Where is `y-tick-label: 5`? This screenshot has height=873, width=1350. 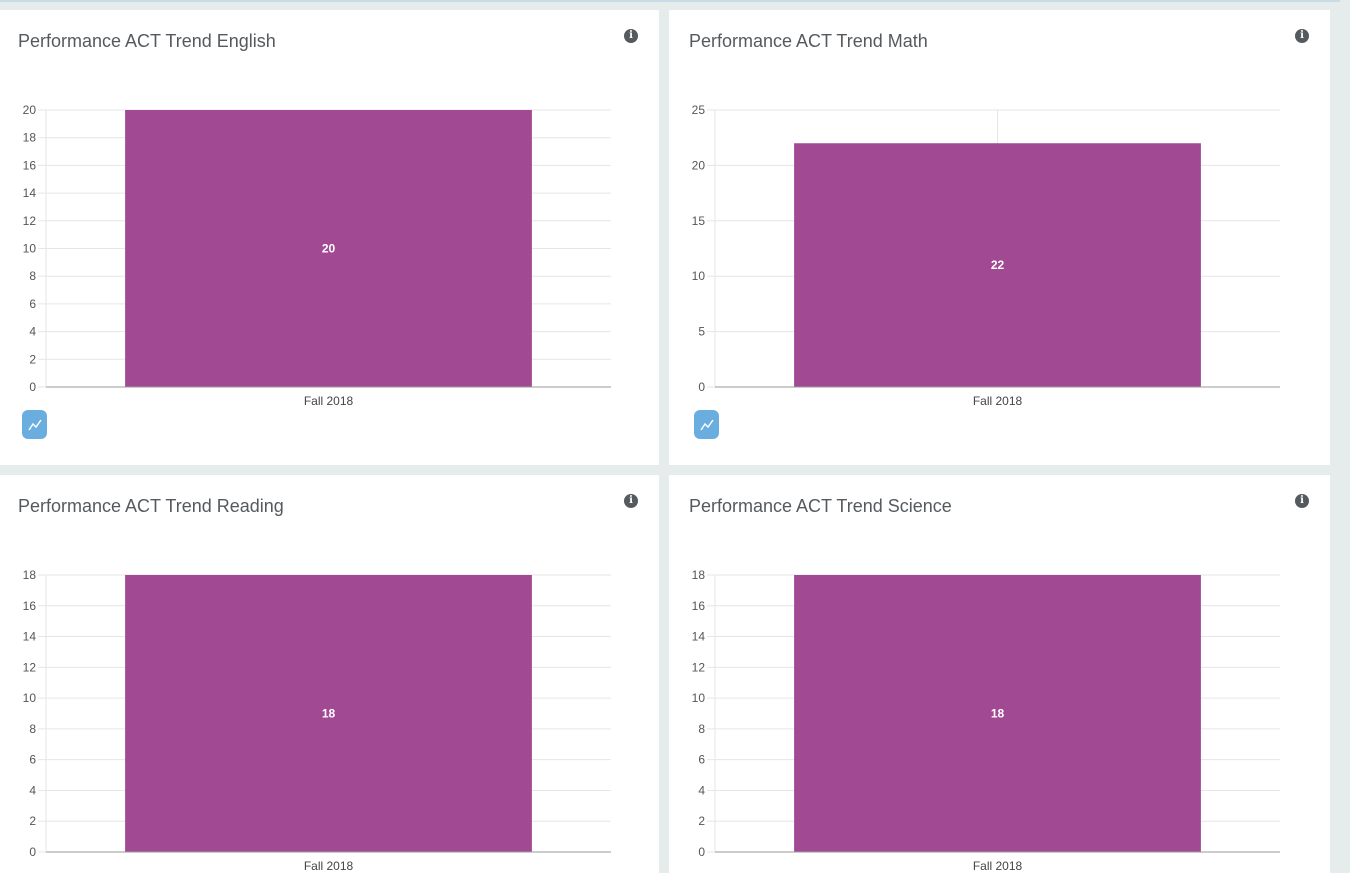 y-tick-label: 5 is located at coordinates (701, 332).